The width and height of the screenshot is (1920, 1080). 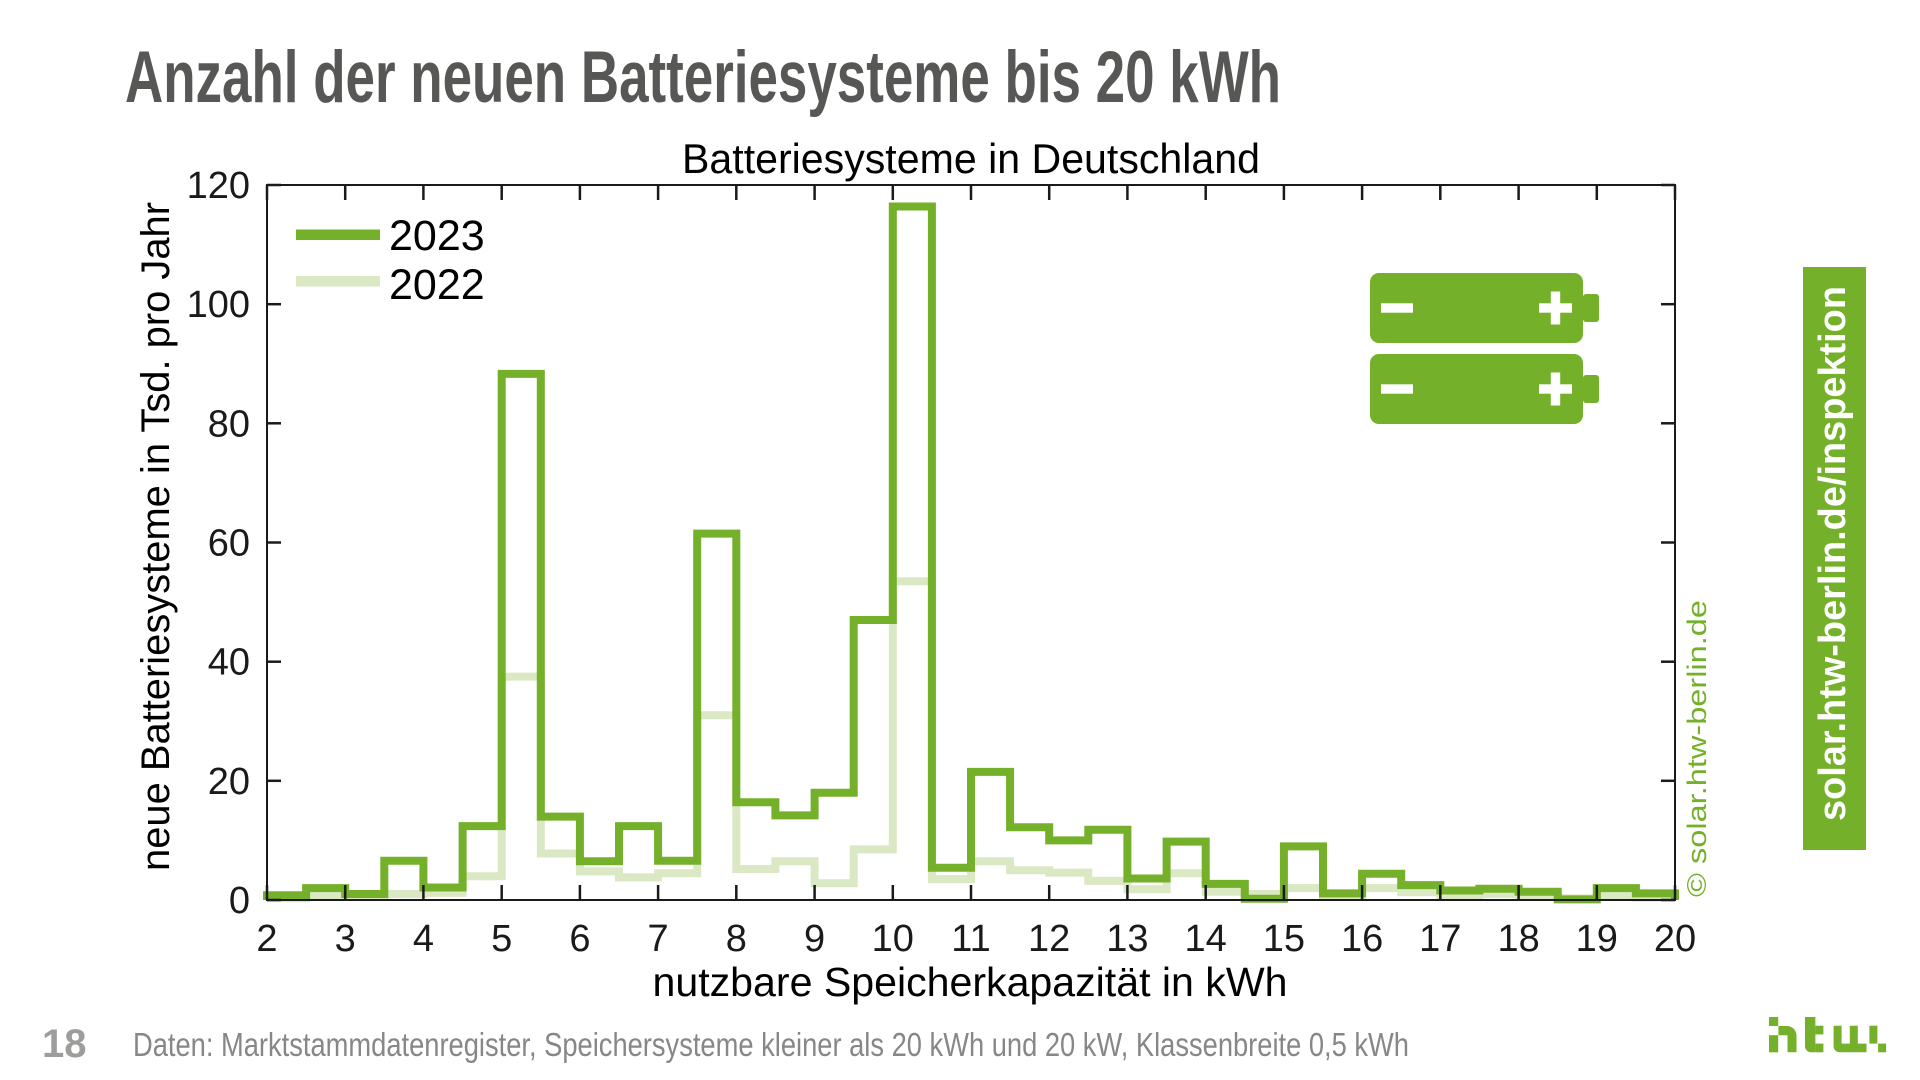 I want to click on svg-text: 13, so click(x=1127, y=939).